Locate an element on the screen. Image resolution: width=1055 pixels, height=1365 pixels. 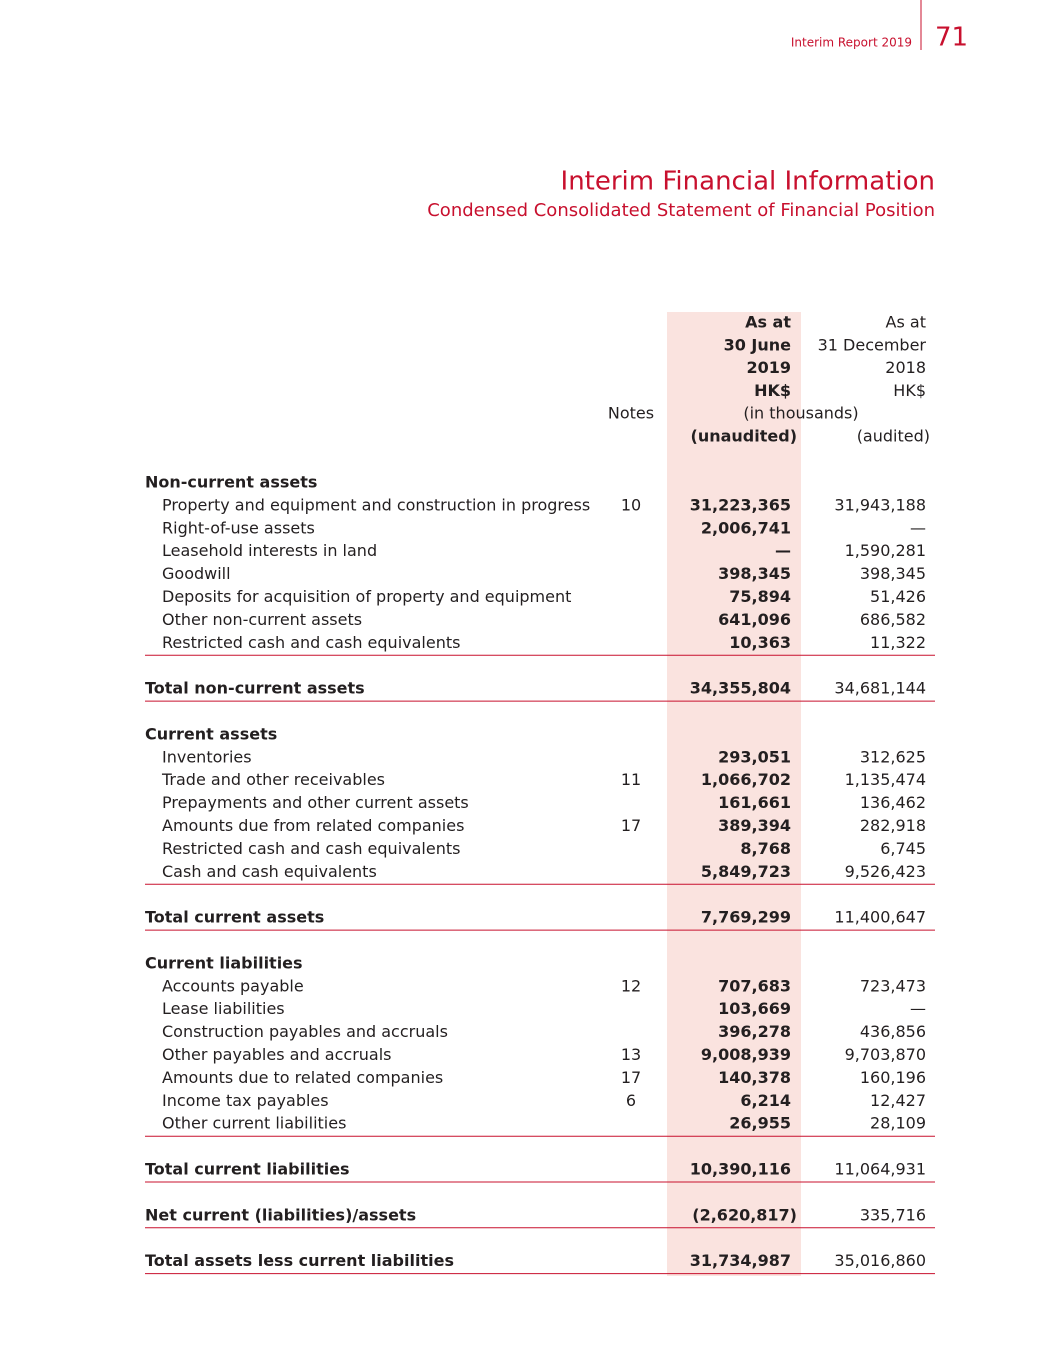
highlight-column is located at coordinates (734, 794).